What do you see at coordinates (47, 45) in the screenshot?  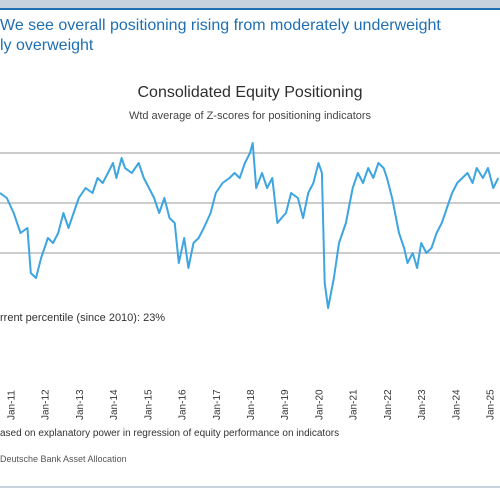 I see `headline-line-2: ly overweight` at bounding box center [47, 45].